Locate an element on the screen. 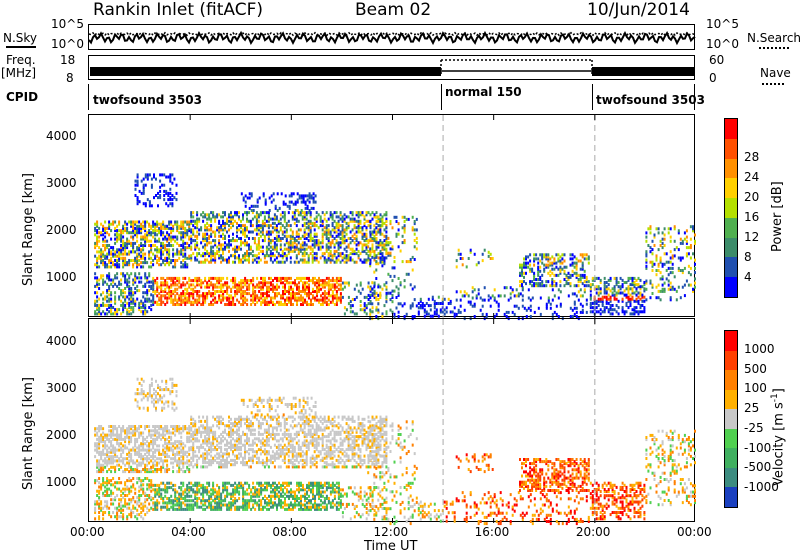  nsearch-underline is located at coordinates (774, 48).